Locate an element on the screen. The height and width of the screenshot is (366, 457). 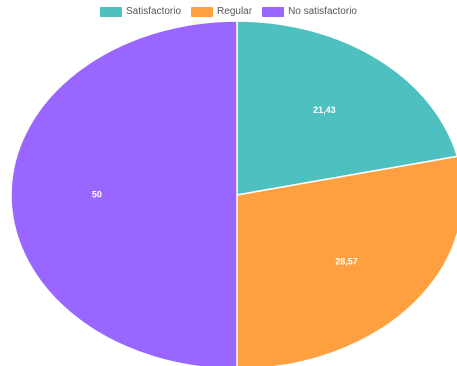
slice-data-label: 21,43 is located at coordinates (324, 110).